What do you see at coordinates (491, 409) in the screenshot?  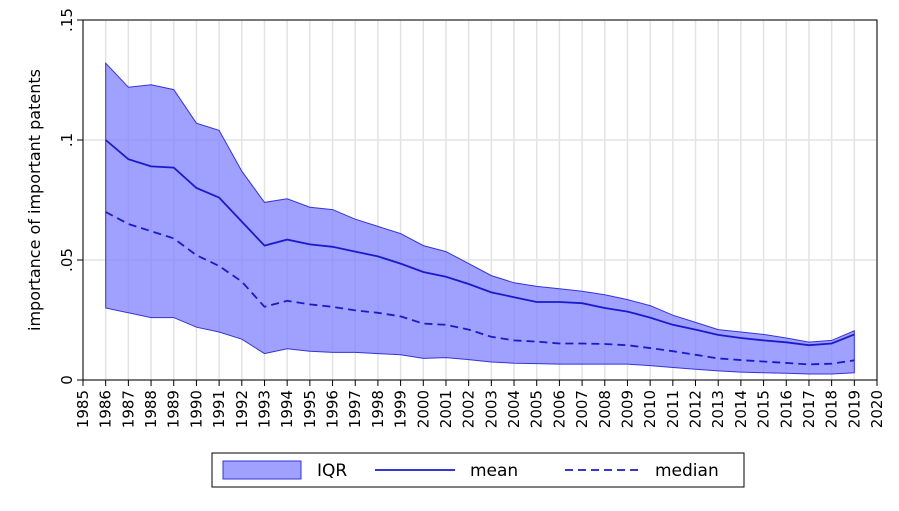 I see `x-tick-label: 2003` at bounding box center [491, 409].